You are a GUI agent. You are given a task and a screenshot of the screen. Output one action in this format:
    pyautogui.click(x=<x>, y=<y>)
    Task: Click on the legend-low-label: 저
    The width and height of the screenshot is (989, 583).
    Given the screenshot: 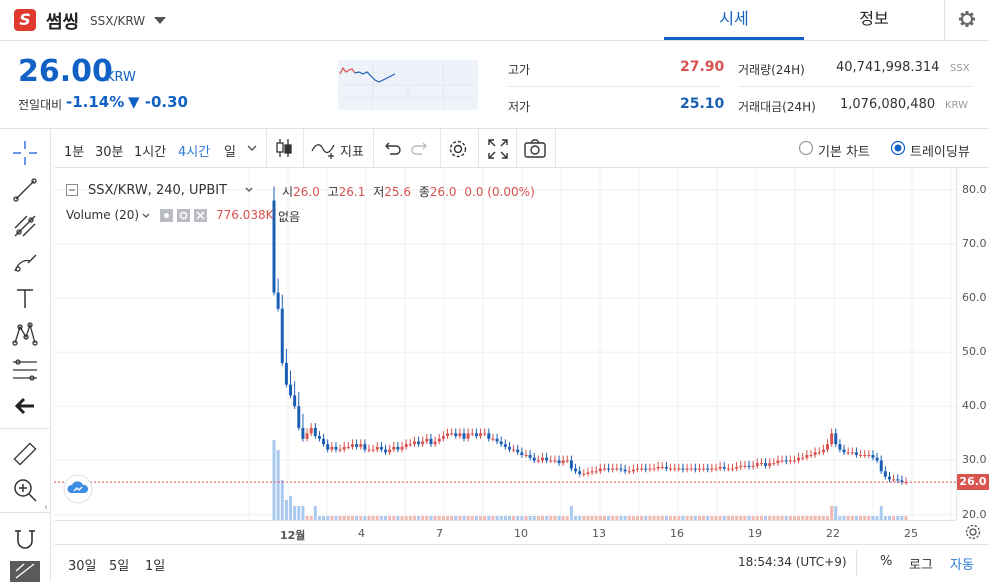 What is the action you would take?
    pyautogui.click(x=379, y=192)
    